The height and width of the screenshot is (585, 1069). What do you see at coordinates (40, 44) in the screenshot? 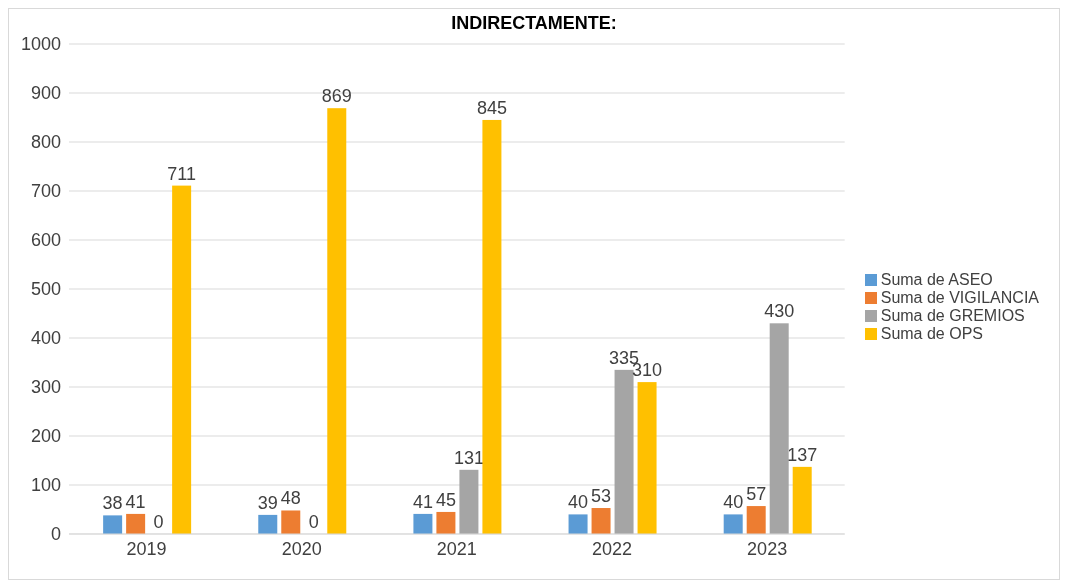
I see `y-tick-label: 1000` at bounding box center [40, 44].